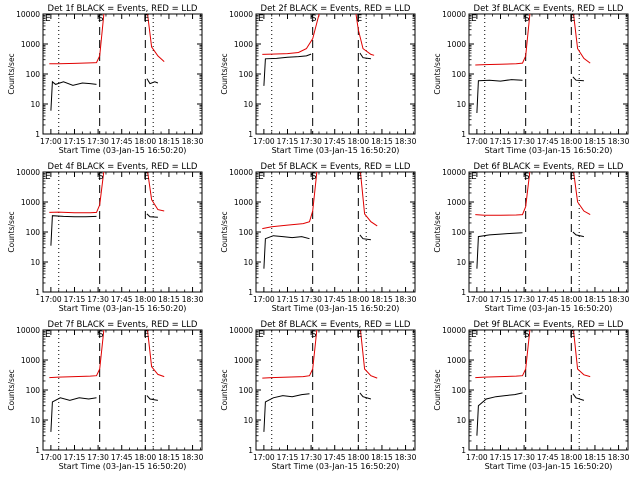  Describe the element at coordinates (549, 9) in the screenshot. I see `chart-title: Det 3f BLACK = Events, RED = LLD` at that location.